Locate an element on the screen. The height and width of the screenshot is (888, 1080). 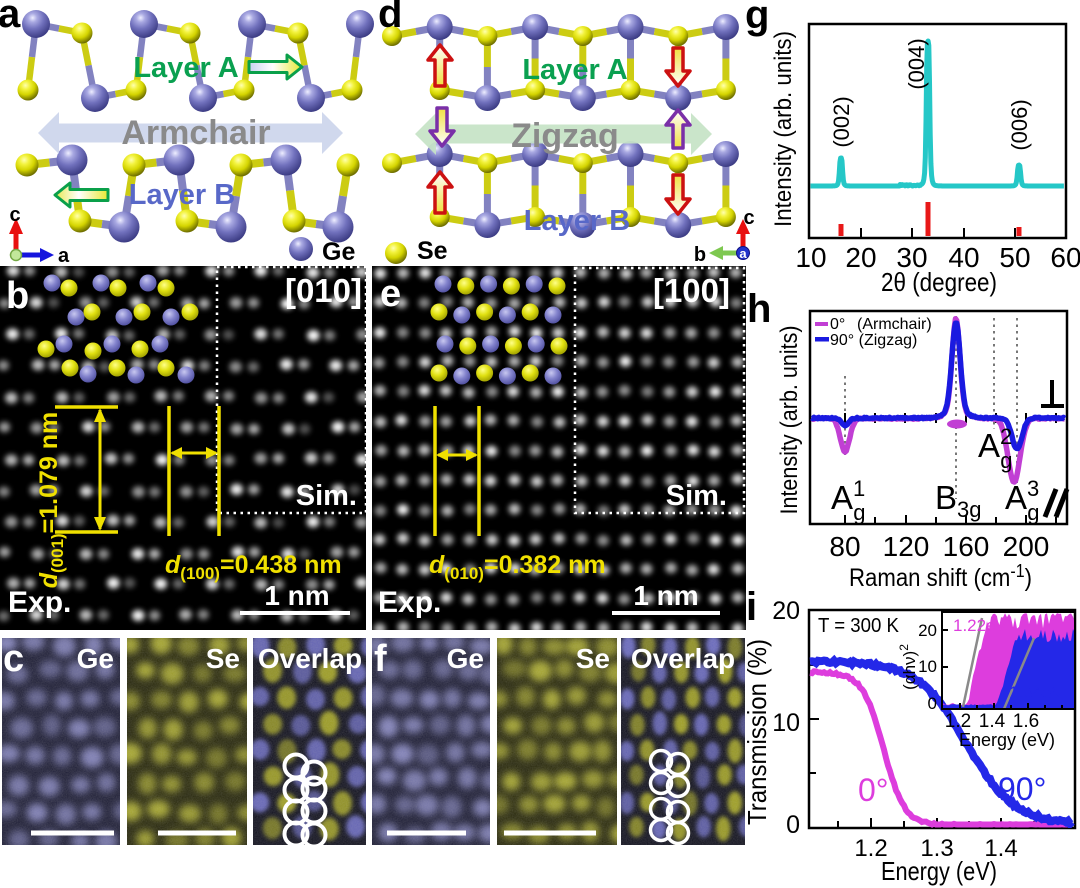
svg-text: 60 is located at coordinates (1065, 257).